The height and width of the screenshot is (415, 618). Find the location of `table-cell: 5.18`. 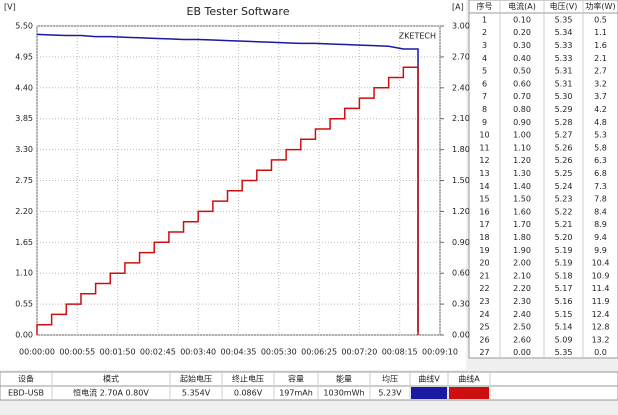

table-cell: 5.18 is located at coordinates (564, 275).